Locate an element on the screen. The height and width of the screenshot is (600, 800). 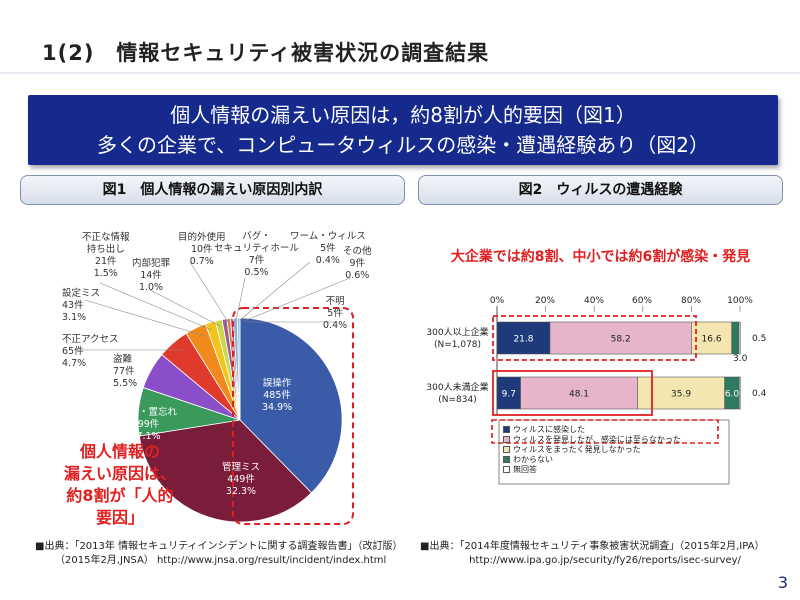
slice-percent: 0.6% is located at coordinates (357, 275).